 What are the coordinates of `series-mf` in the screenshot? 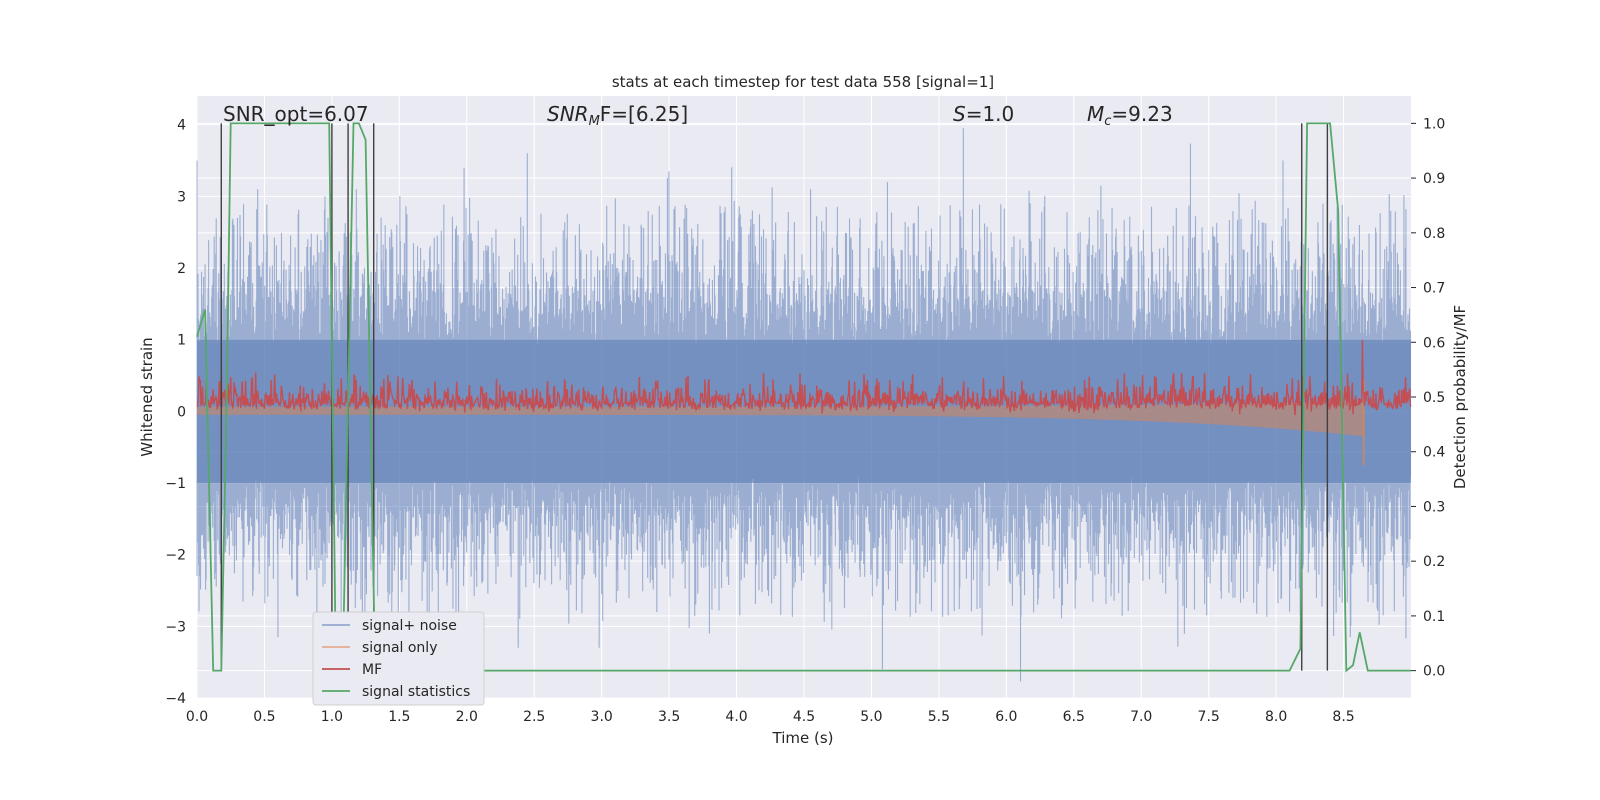 It's located at (804, 377).